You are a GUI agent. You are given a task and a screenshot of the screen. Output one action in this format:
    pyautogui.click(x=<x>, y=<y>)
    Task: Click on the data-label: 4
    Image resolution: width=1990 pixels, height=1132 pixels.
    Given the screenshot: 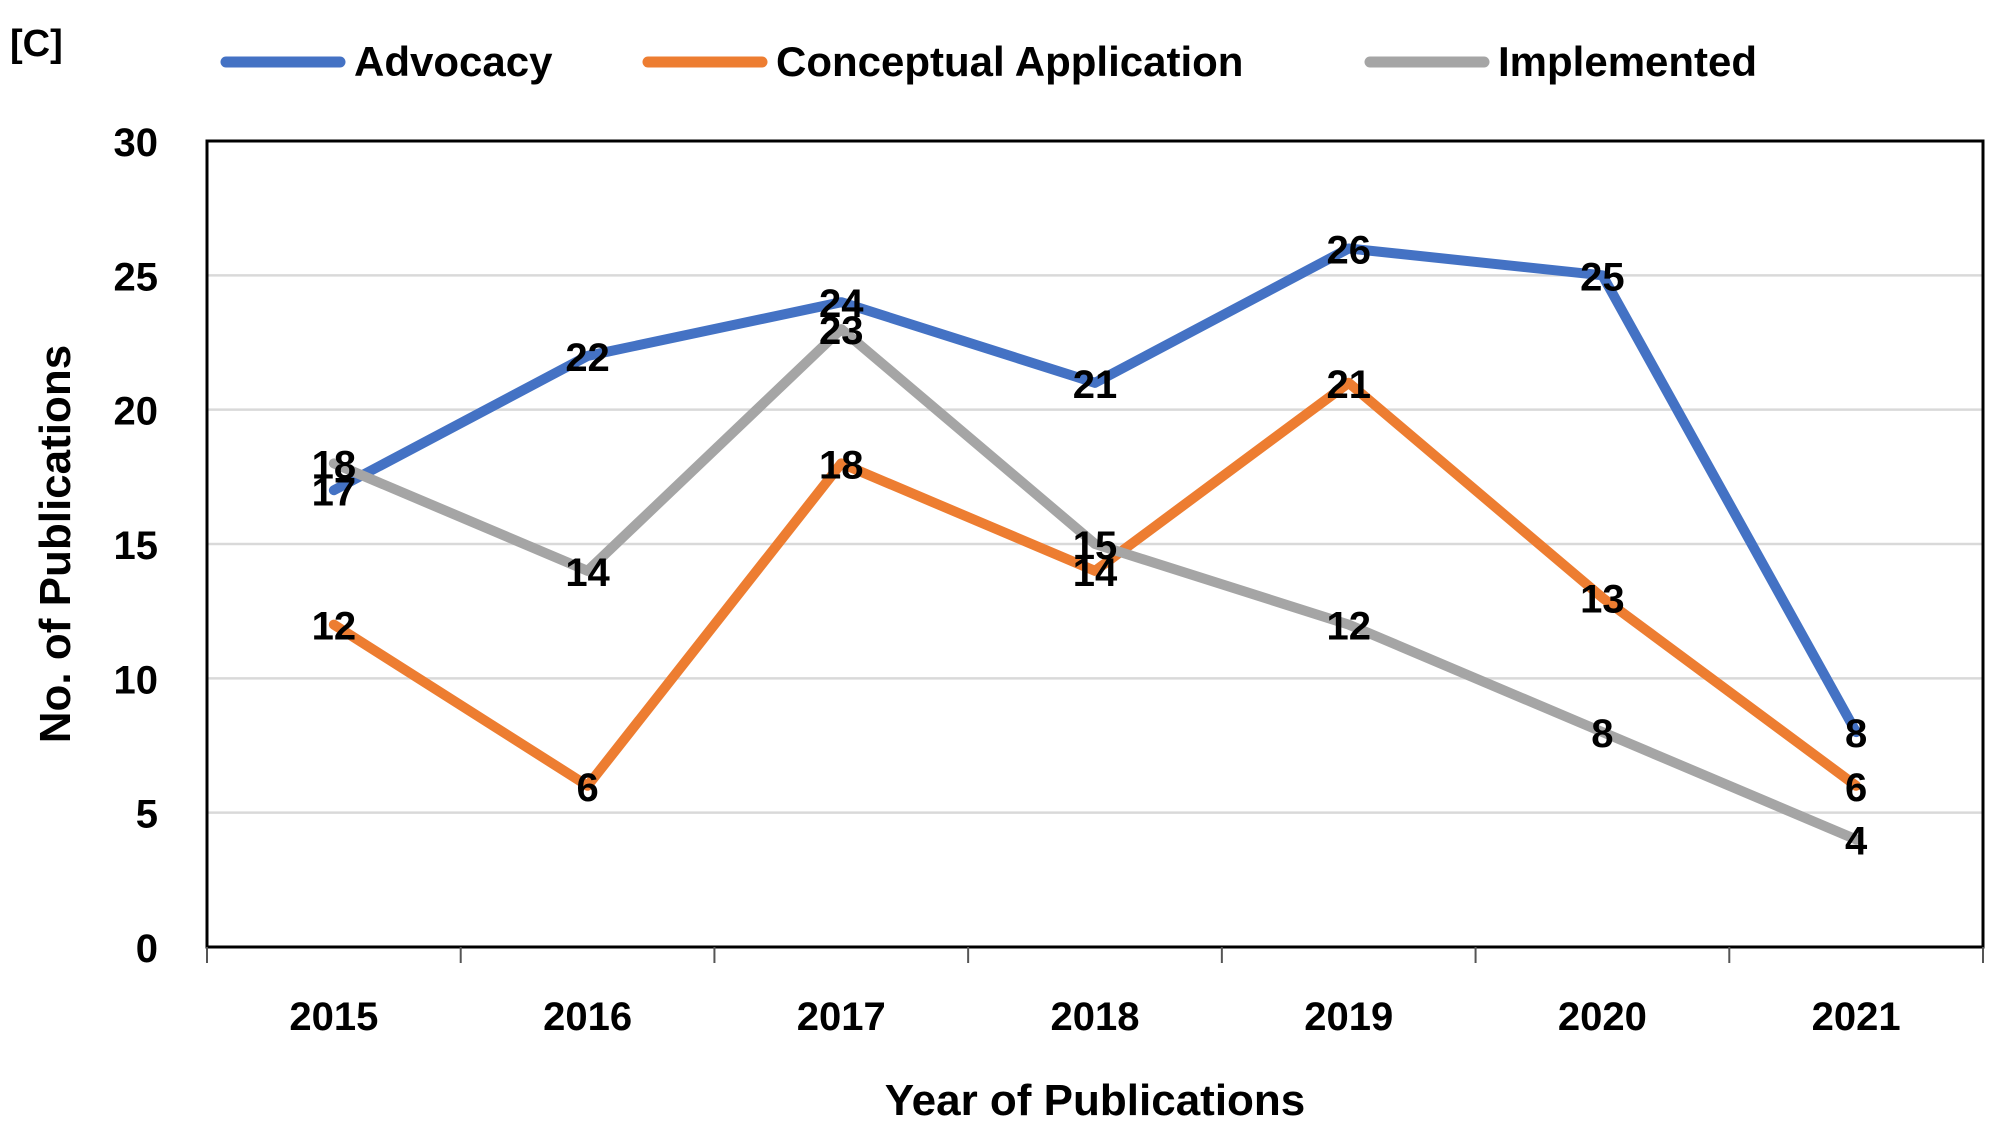 What is the action you would take?
    pyautogui.click(x=1856, y=842)
    